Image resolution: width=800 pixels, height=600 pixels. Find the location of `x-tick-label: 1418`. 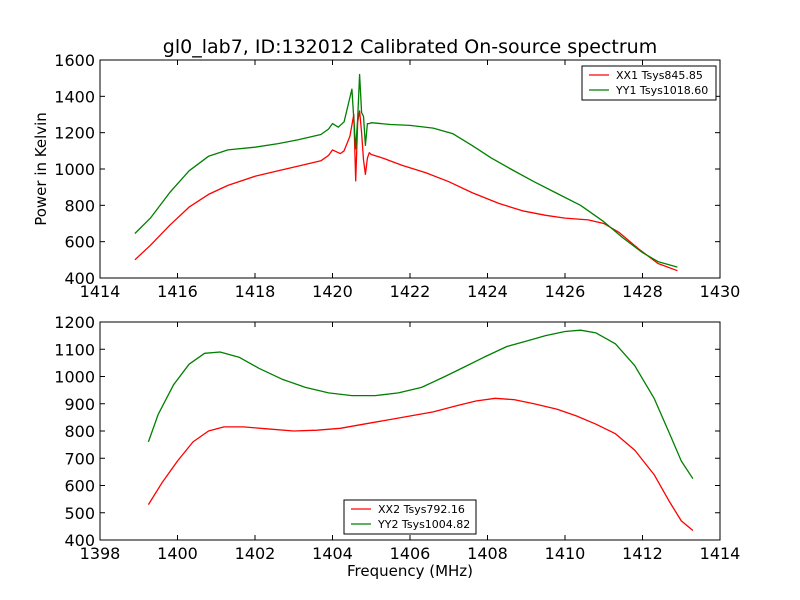

x-tick-label: 1418 is located at coordinates (255, 291).